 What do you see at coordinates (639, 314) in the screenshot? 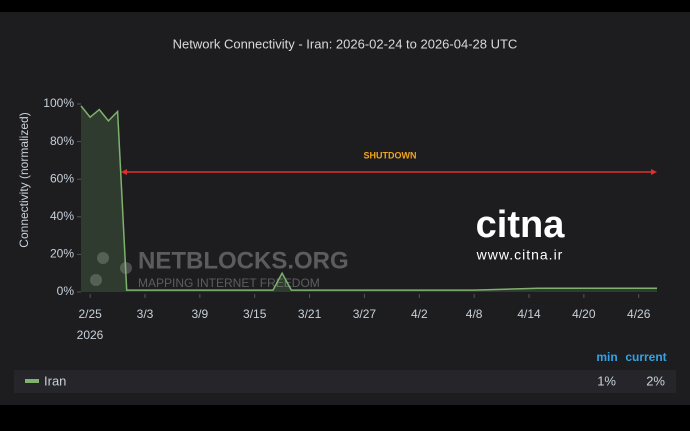
I see `x-tick-label: 4/26` at bounding box center [639, 314].